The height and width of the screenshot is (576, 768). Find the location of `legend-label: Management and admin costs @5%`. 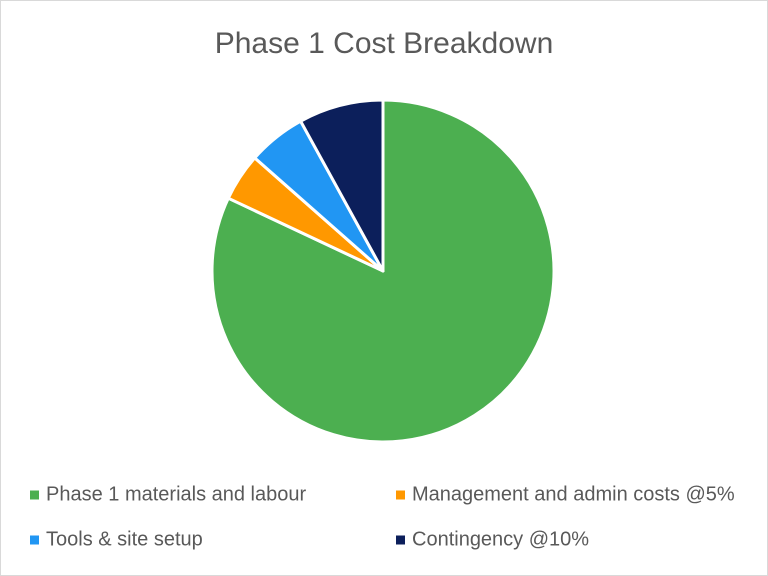

legend-label: Management and admin costs @5% is located at coordinates (573, 494).